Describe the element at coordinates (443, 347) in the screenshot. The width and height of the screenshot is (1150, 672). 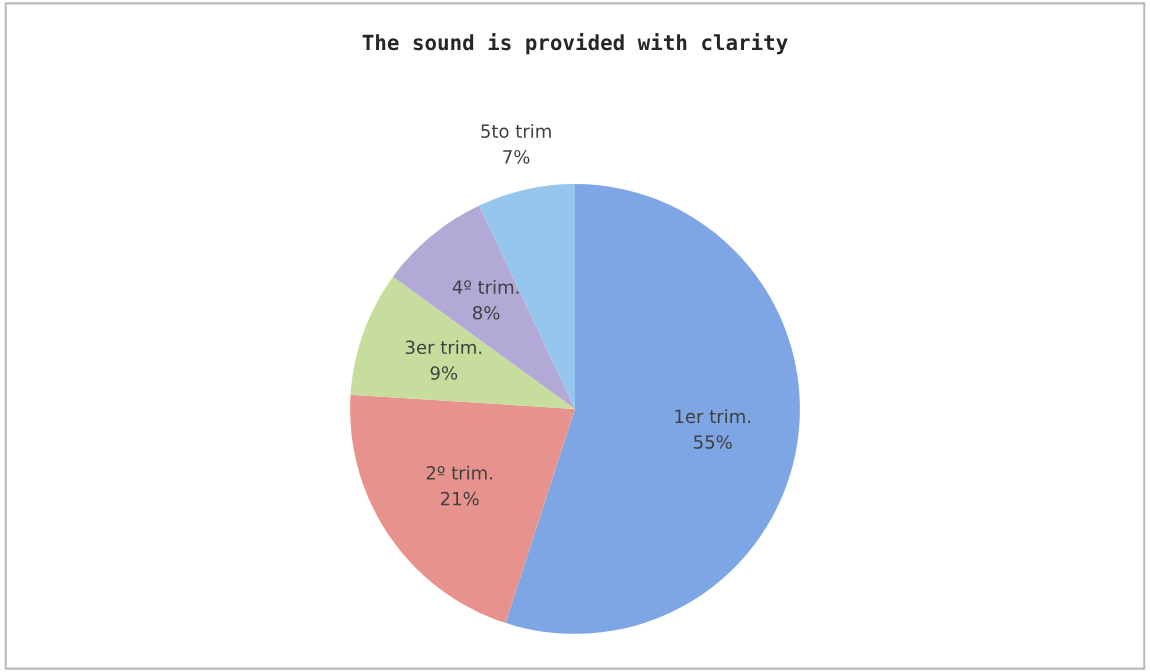
I see `slice-label: 3er trim.` at that location.